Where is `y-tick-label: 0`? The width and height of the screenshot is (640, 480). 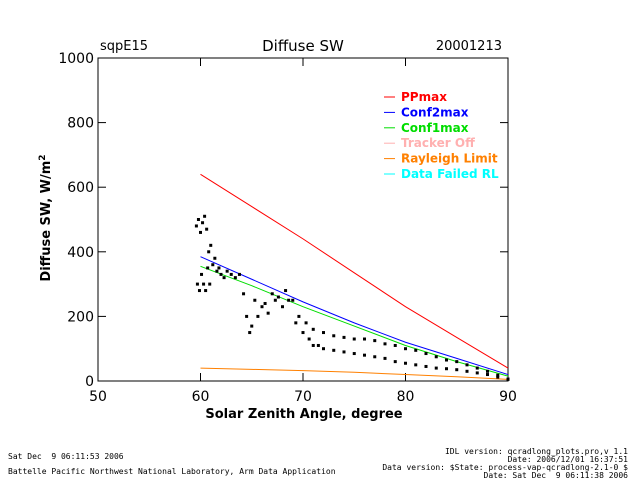
y-tick-label: 0 is located at coordinates (89, 382).